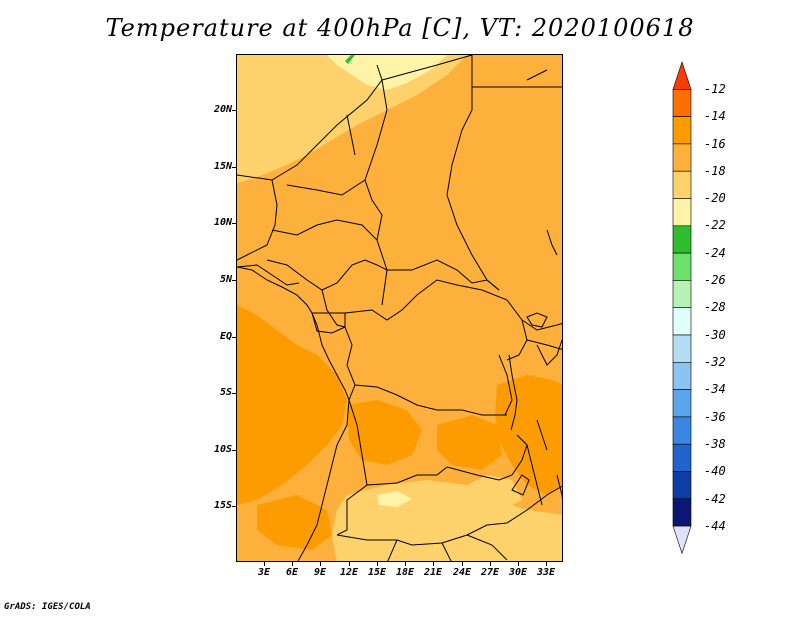  I want to click on lon-label: 33E, so click(546, 572).